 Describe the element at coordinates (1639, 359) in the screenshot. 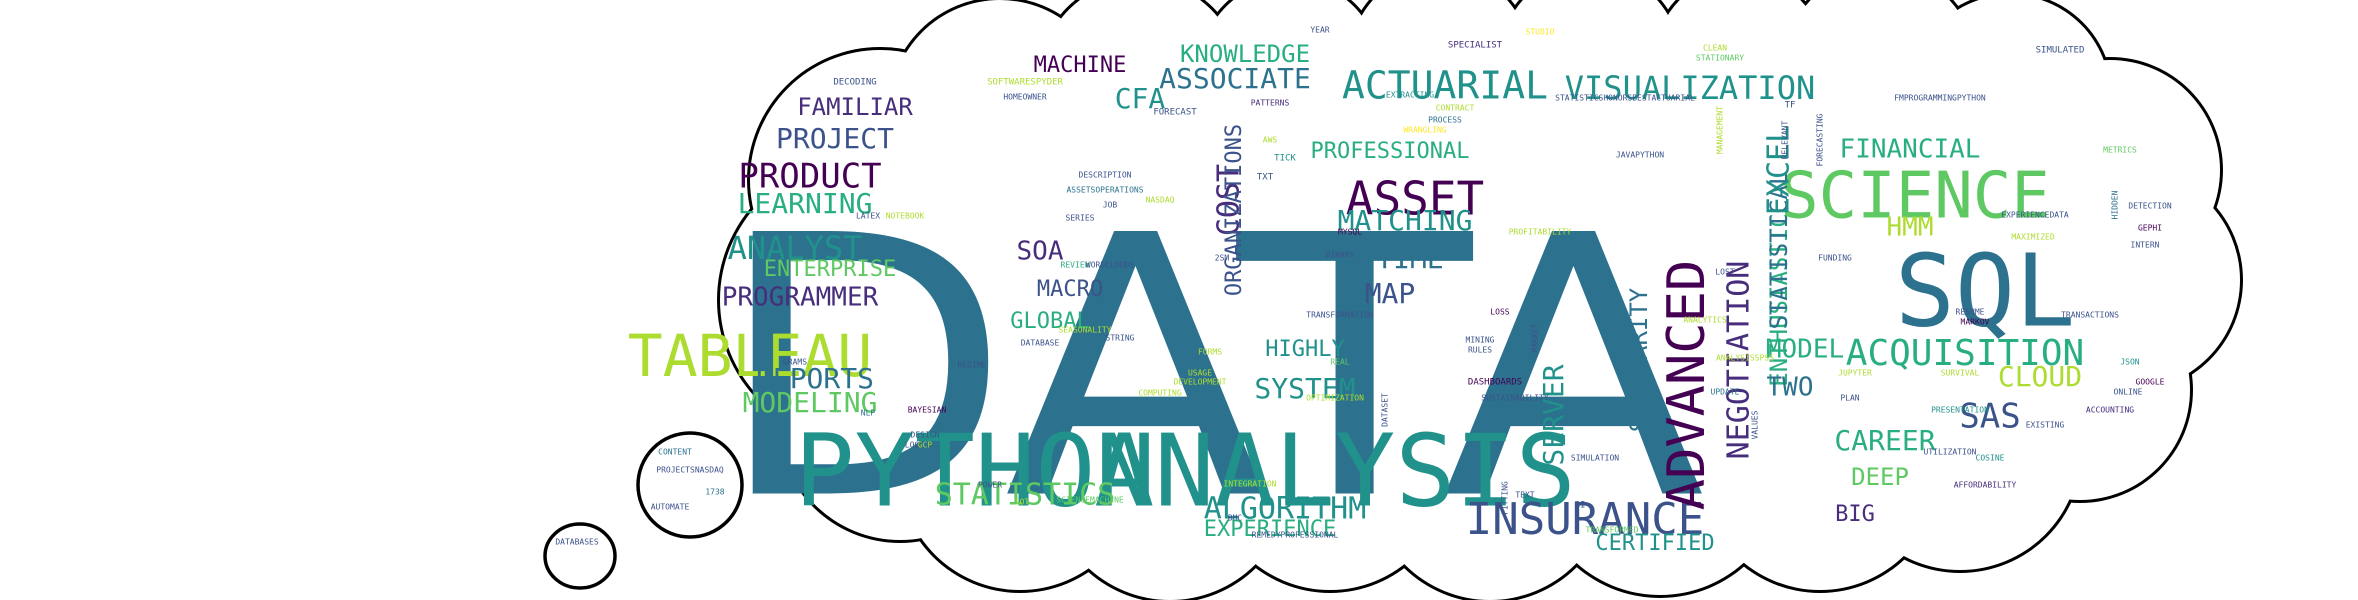

I see `word-similarity: SIMILARITY` at that location.